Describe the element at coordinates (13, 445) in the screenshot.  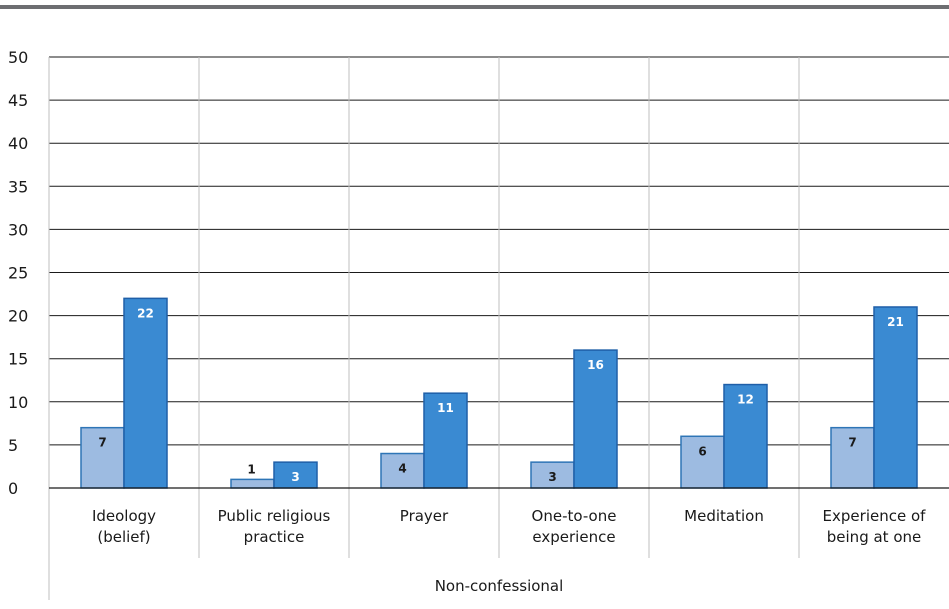
I see `y-tick-label: 5` at that location.